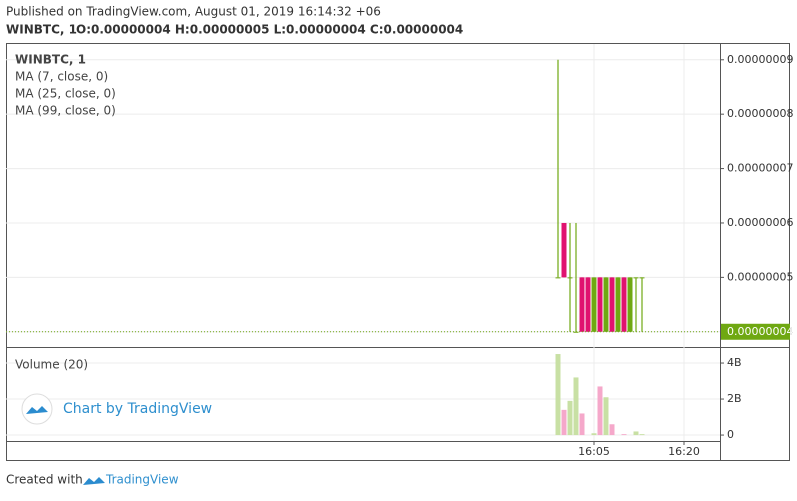 The width and height of the screenshot is (797, 501). Describe the element at coordinates (51, 365) in the screenshot. I see `volume-legend: Volume (20)` at that location.